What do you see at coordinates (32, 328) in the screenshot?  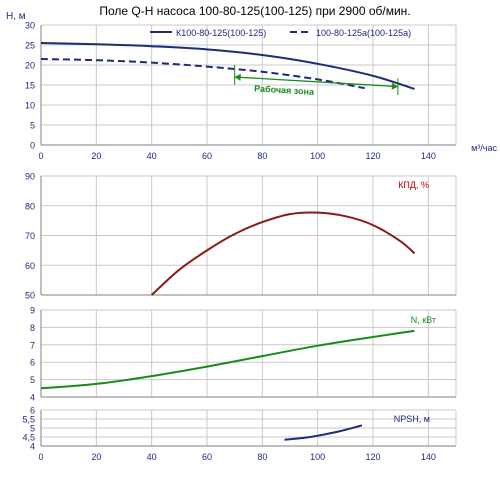 I see `y-tick-label: 8` at bounding box center [32, 328].